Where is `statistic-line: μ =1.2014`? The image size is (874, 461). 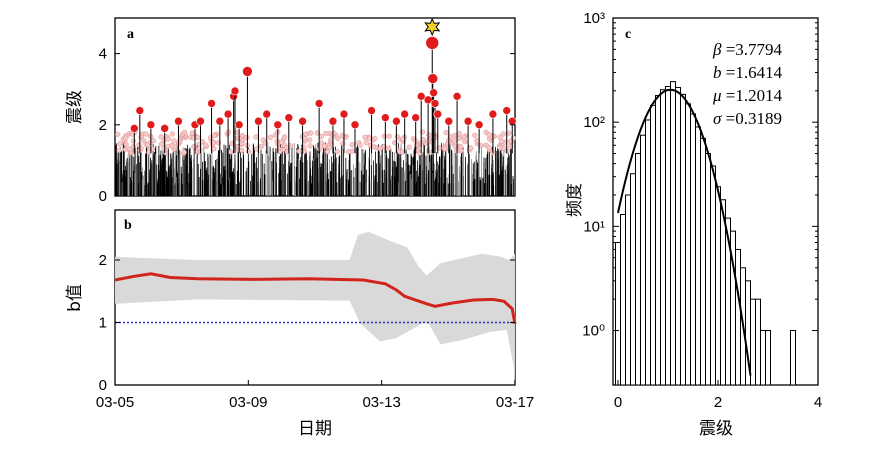 statistic-line: μ =1.2014 is located at coordinates (747, 95).